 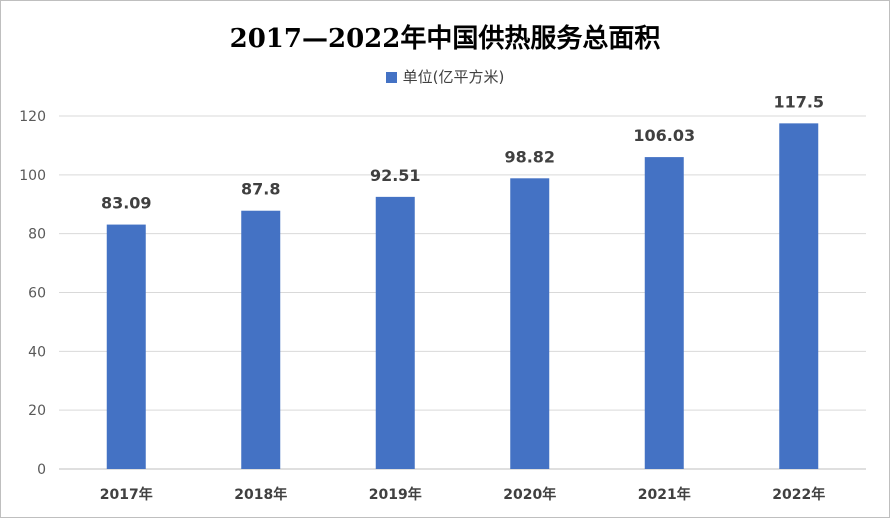 I want to click on data-label: 92.51, so click(x=395, y=175).